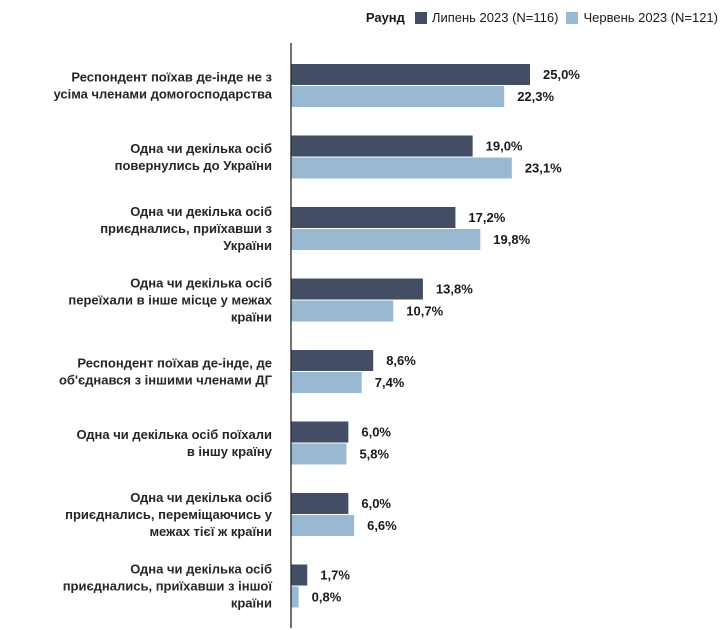 This screenshot has width=722, height=630. What do you see at coordinates (175, 434) in the screenshot?
I see `category-label-line: Одна чи декілька осіб поїхали` at bounding box center [175, 434].